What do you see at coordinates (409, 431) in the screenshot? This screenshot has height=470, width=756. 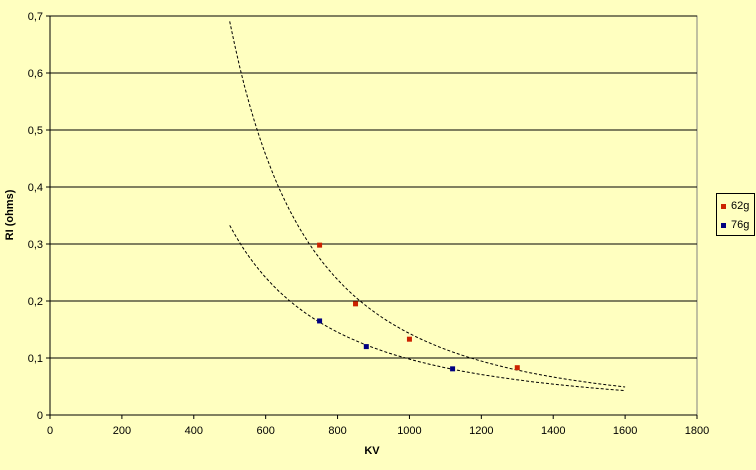 I see `x-tick-label: 1000` at bounding box center [409, 431].